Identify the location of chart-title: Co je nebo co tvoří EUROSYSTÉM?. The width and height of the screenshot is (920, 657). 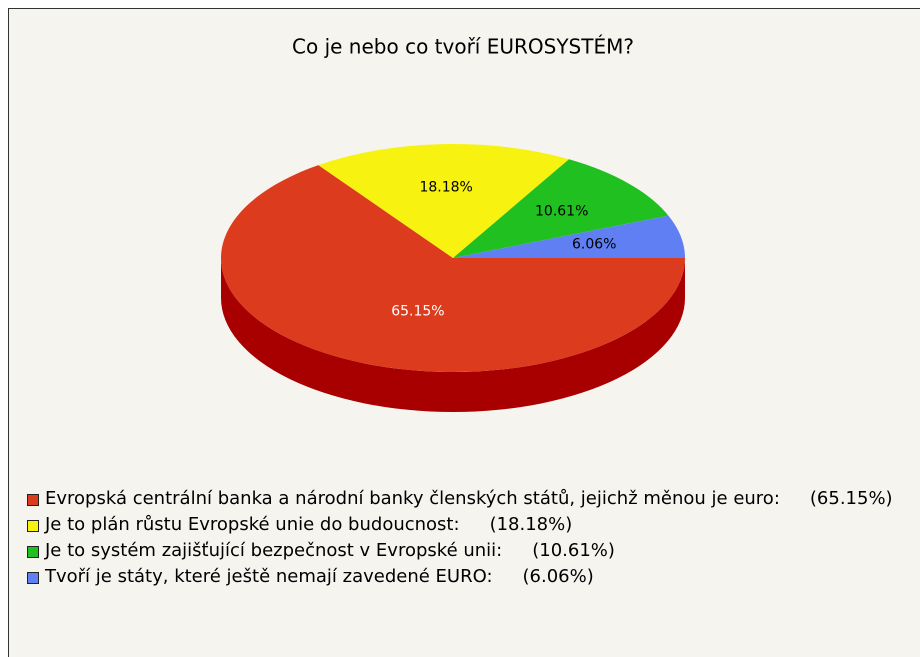
(463, 47).